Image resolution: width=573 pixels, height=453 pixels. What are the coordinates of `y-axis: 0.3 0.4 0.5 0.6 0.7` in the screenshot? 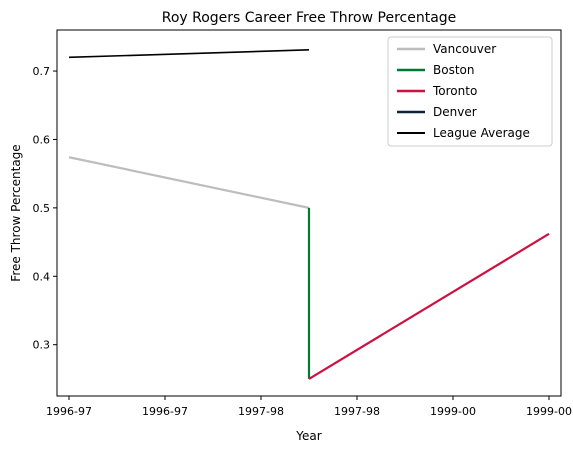 It's located at (45, 208).